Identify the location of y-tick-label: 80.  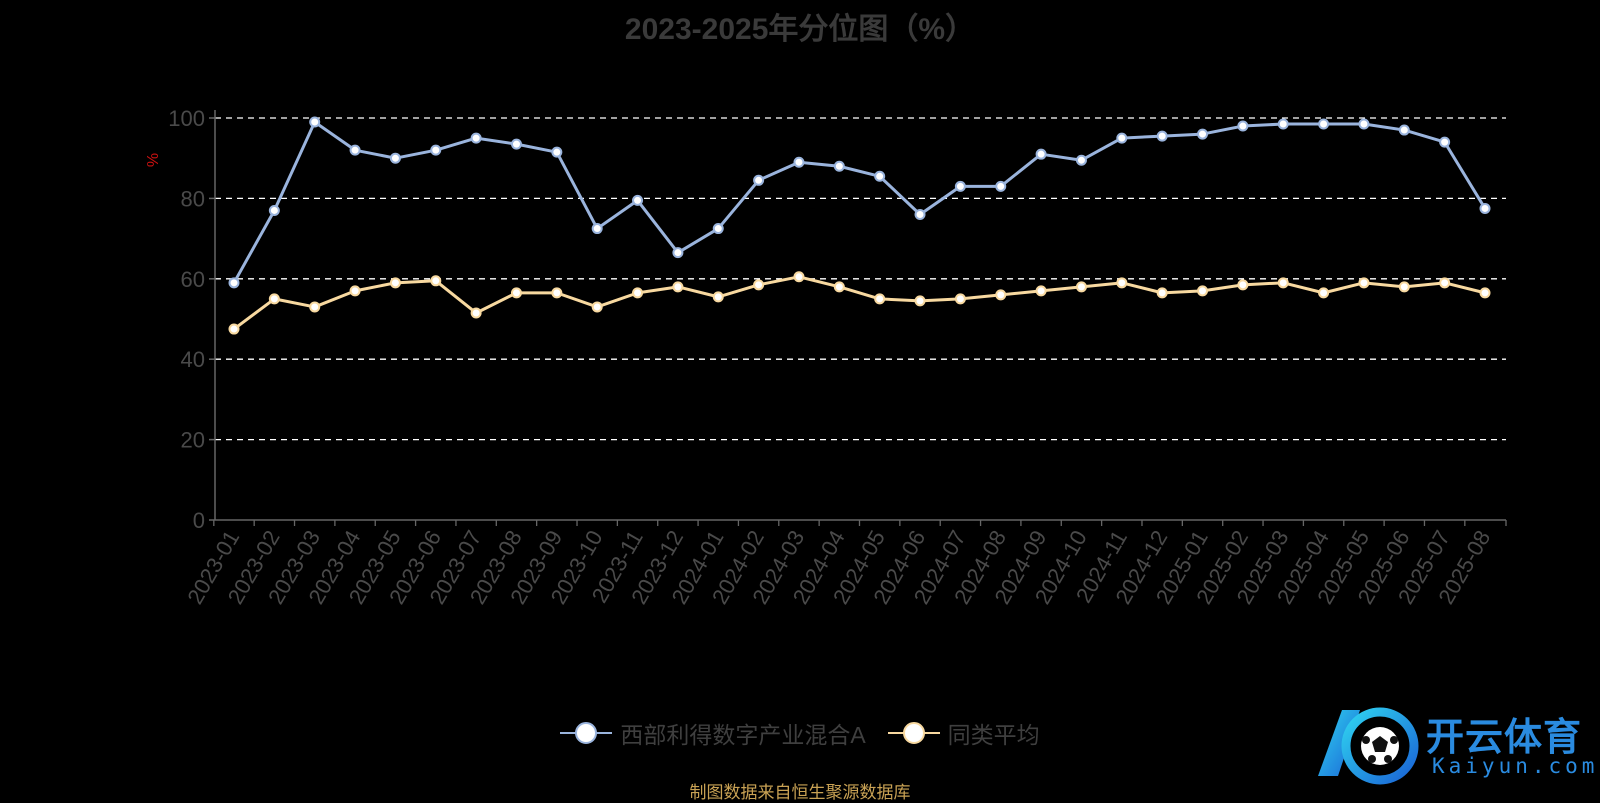
(193, 198).